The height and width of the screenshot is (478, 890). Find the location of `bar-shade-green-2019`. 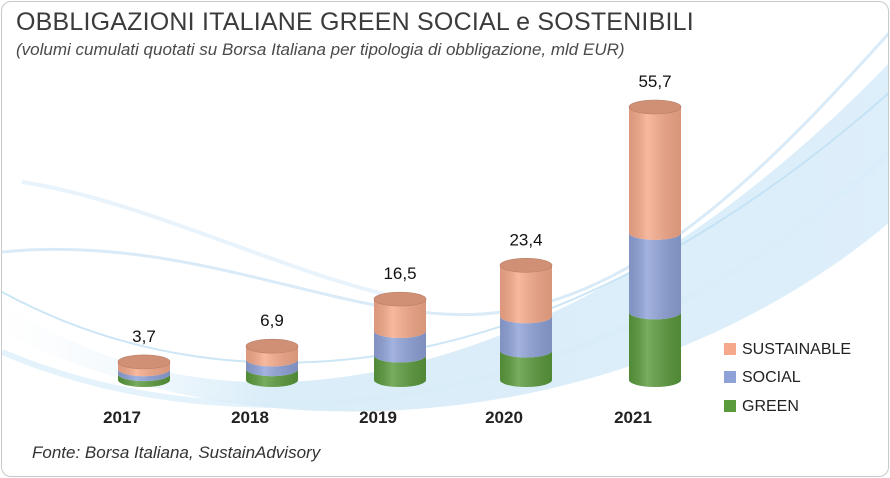

bar-shade-green-2019 is located at coordinates (400, 371).